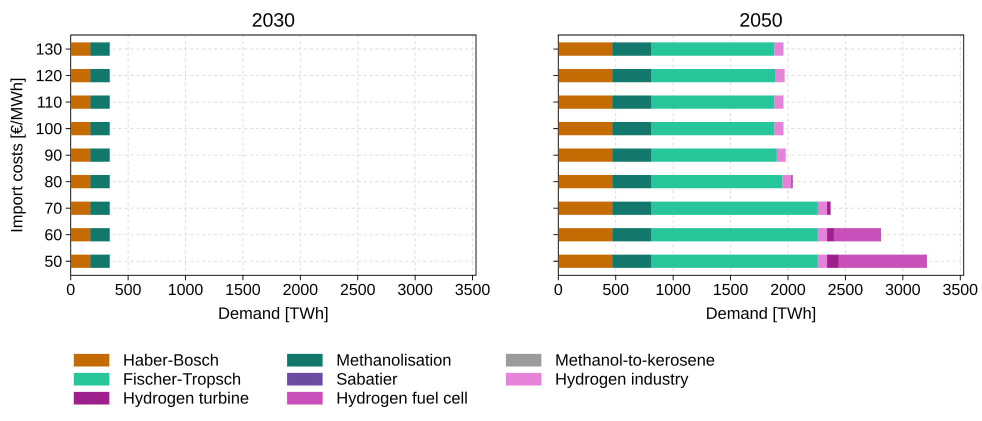 This screenshot has height=421, width=982. I want to click on legend-label: Hydrogen turbine, so click(186, 400).